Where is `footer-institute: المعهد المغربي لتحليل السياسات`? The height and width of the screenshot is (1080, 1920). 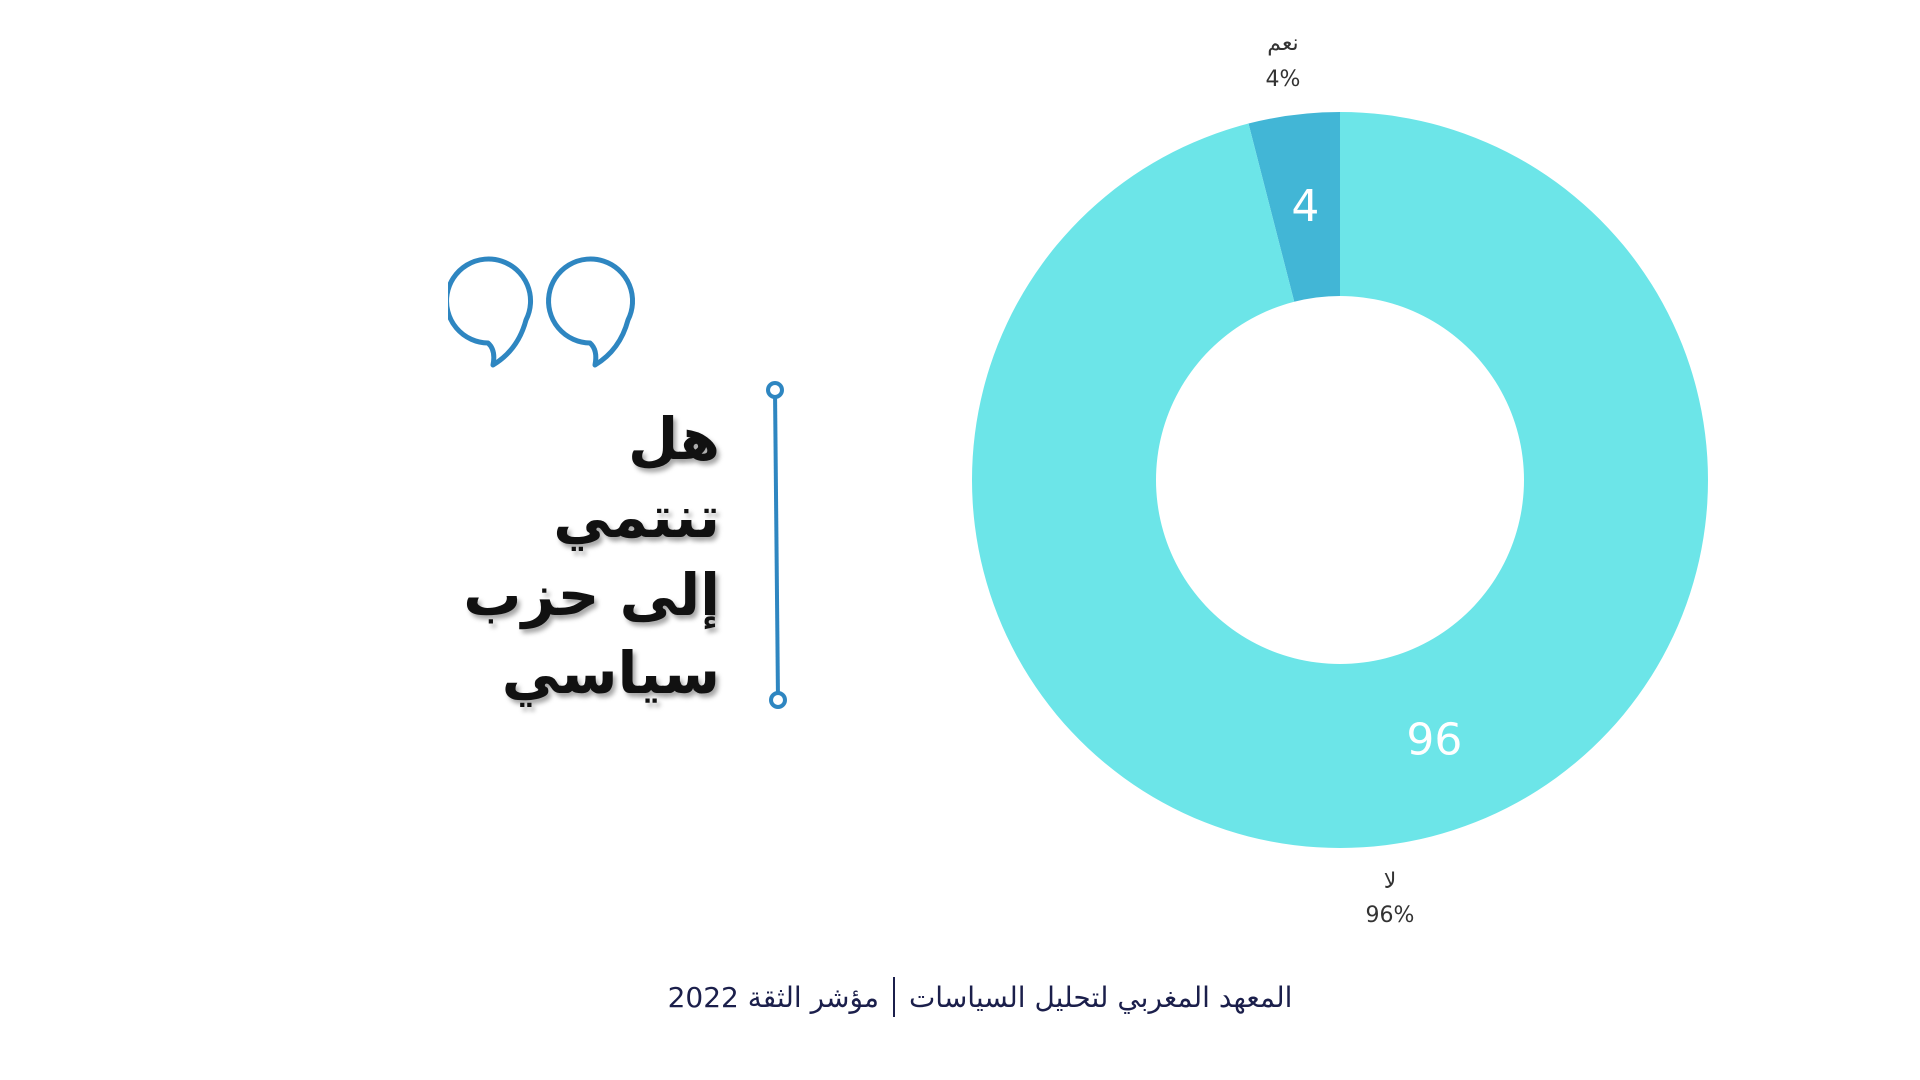 footer-institute: المعهد المغربي لتحليل السياسات is located at coordinates (1100, 997).